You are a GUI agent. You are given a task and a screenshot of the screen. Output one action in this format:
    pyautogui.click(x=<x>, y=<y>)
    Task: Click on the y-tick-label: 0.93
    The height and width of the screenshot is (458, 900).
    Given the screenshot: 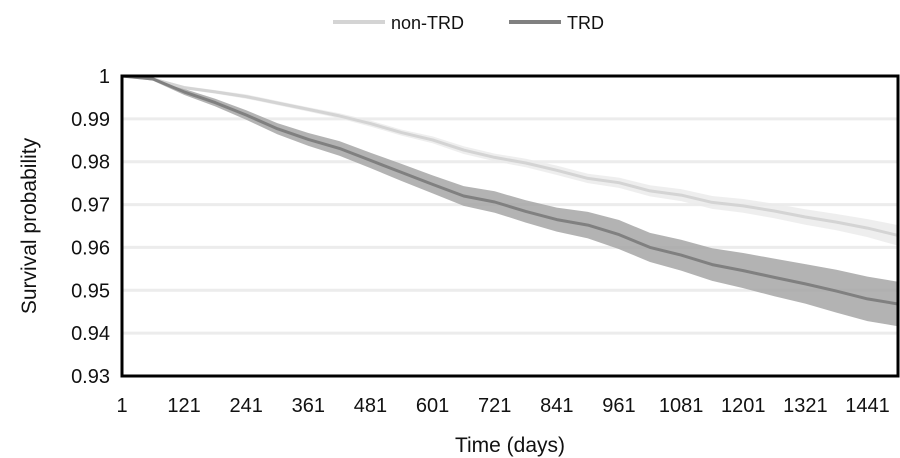 What is the action you would take?
    pyautogui.click(x=90, y=377)
    